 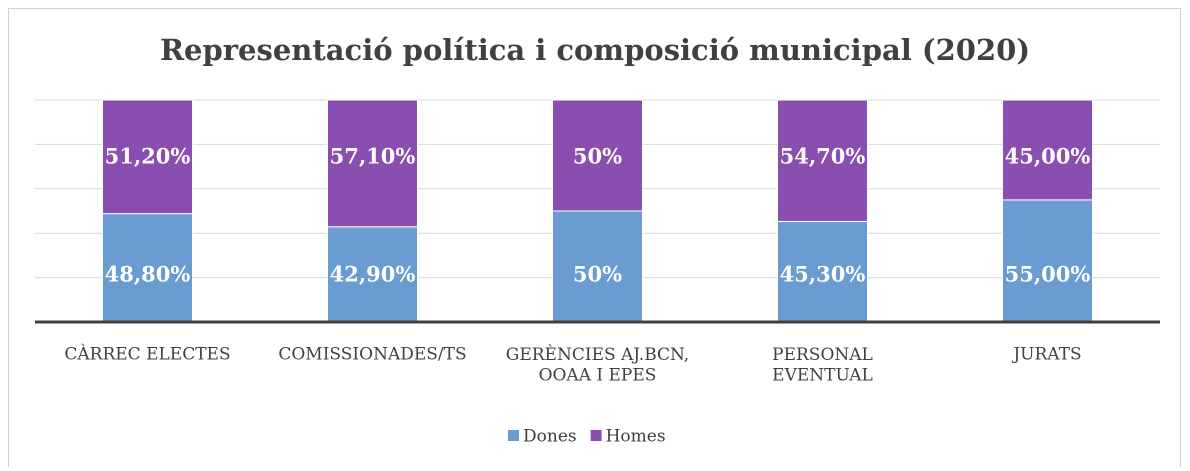 What do you see at coordinates (373, 156) in the screenshot?
I see `data-label: 57,10%` at bounding box center [373, 156].